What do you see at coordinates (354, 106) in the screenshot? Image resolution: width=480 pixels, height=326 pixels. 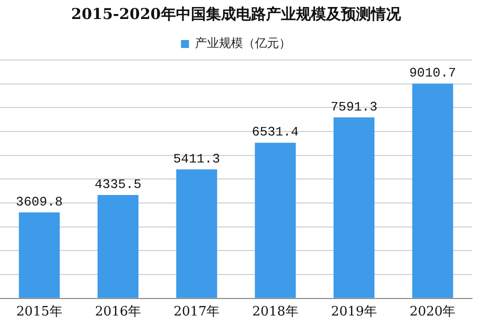 I see `data-label: 7591.3` at bounding box center [354, 106].